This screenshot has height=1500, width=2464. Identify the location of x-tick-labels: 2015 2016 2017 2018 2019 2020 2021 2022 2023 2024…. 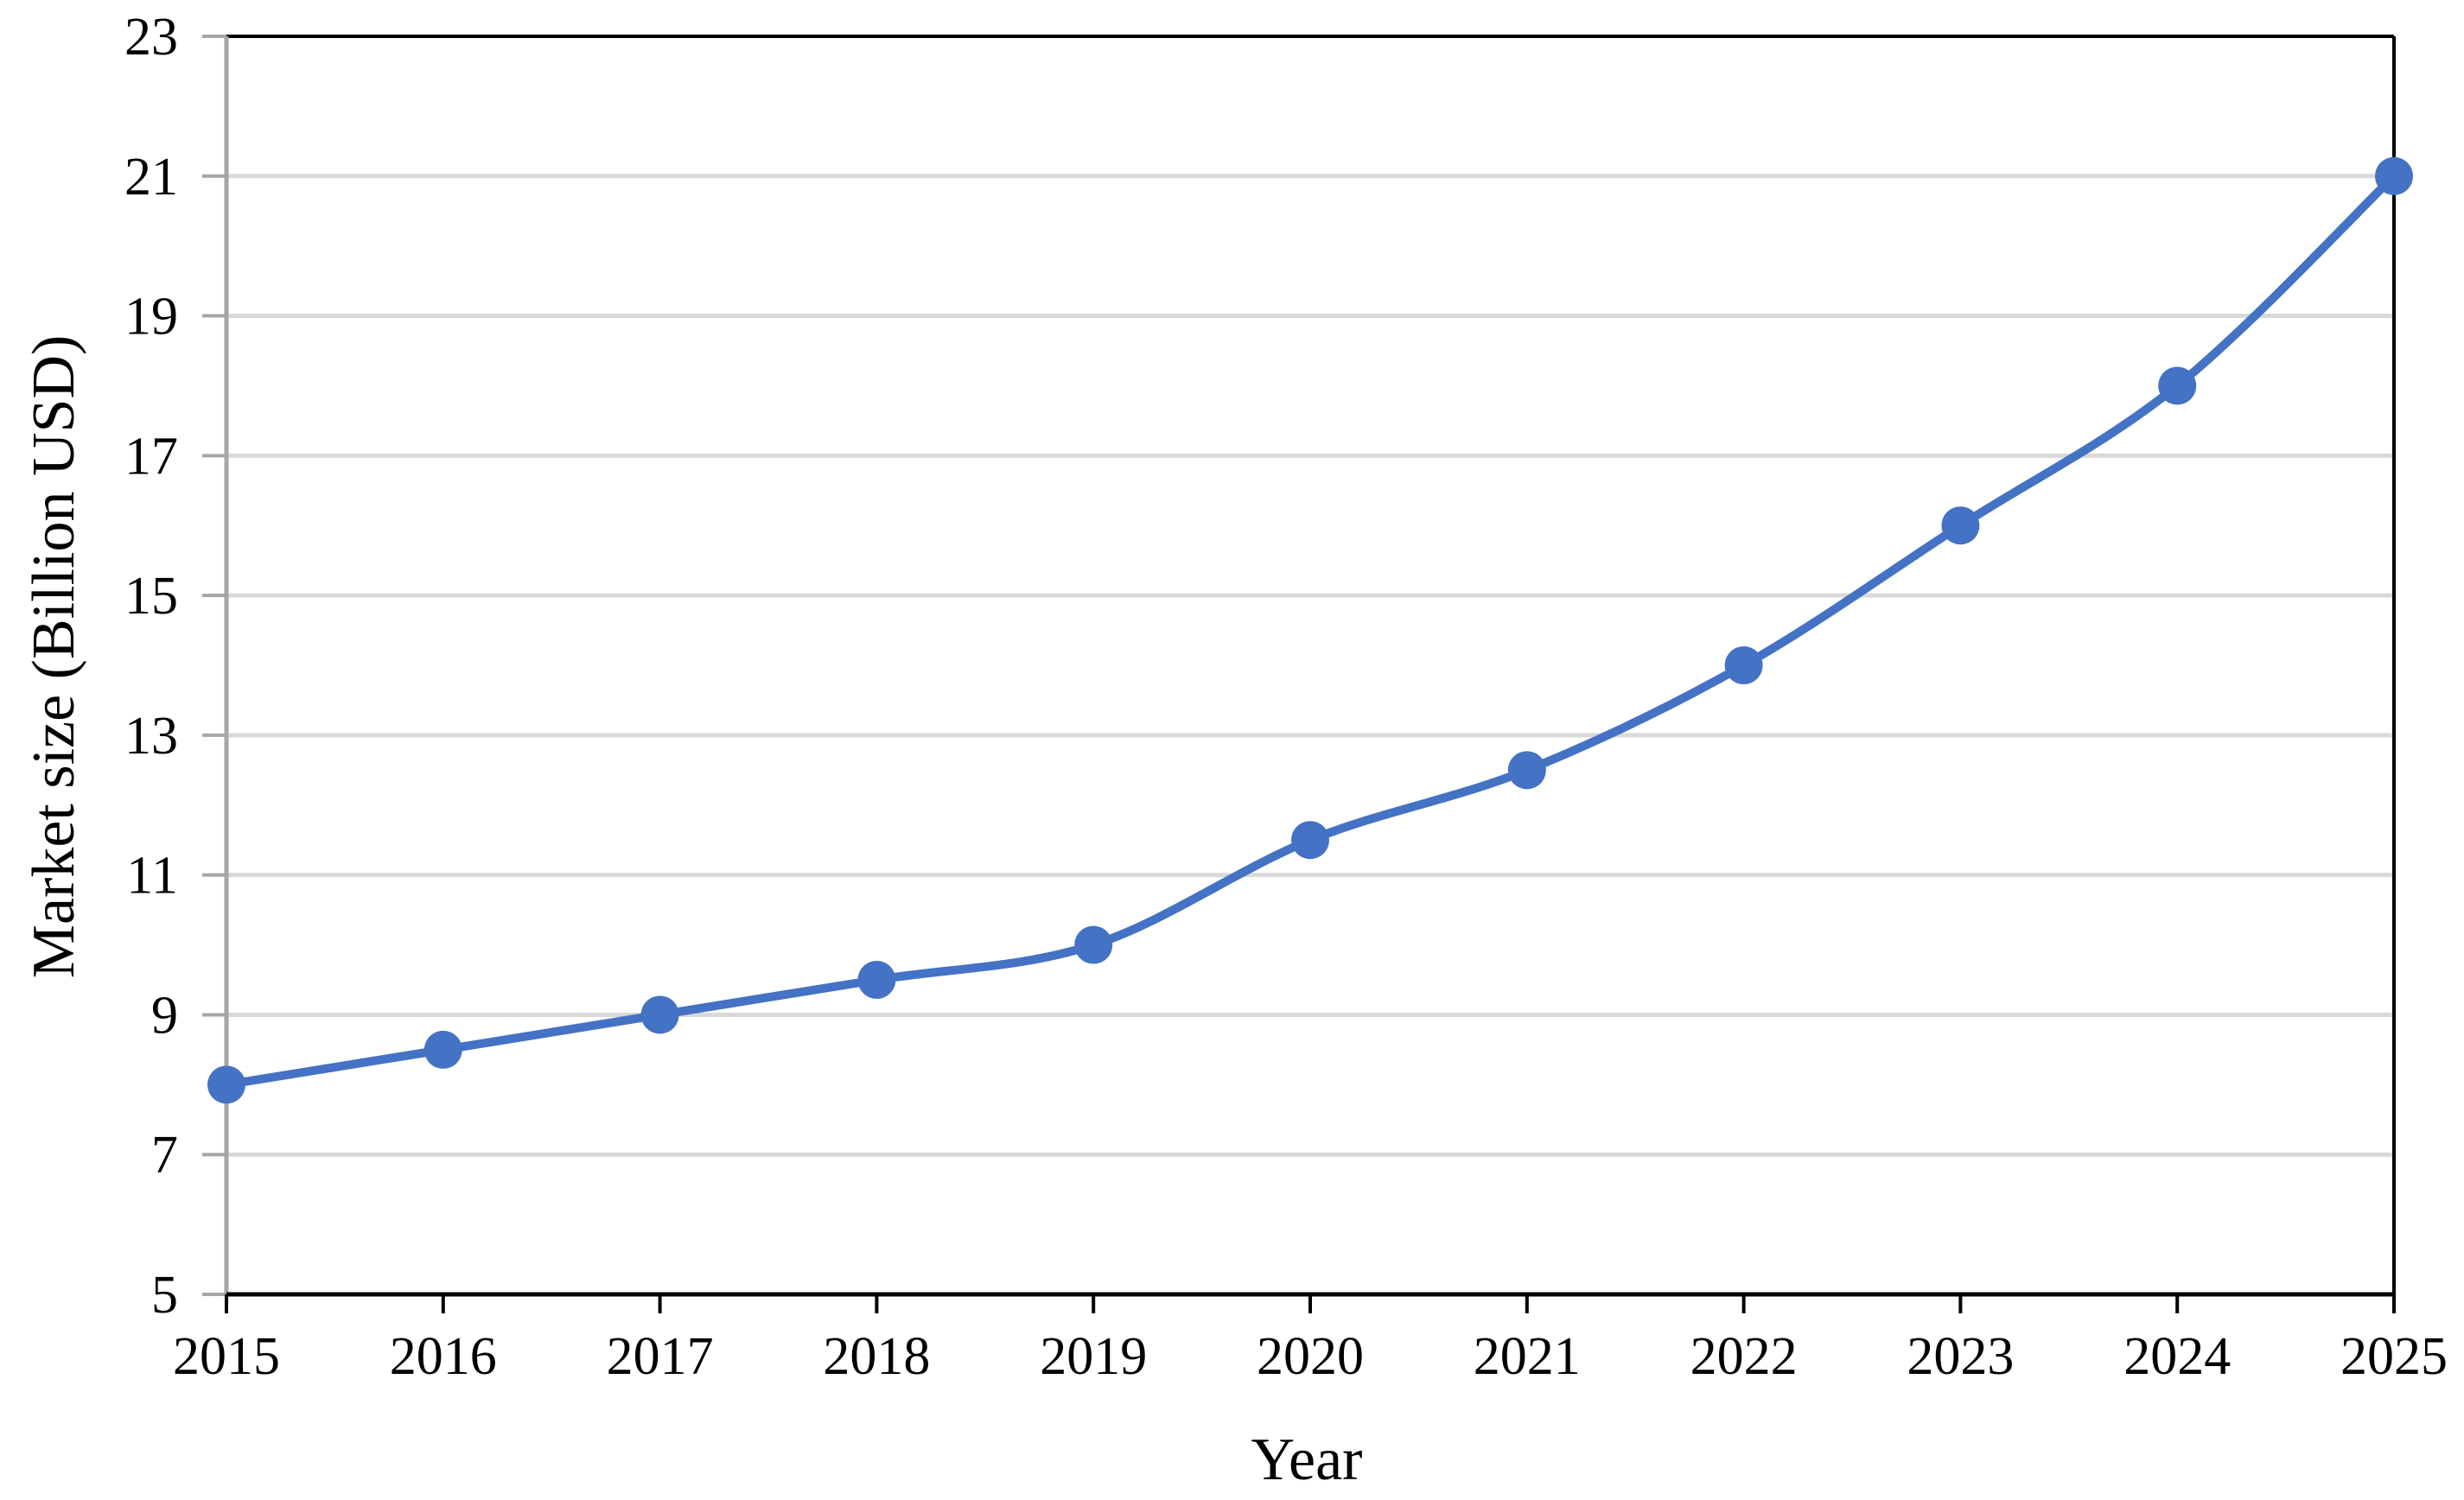
(1310, 1356).